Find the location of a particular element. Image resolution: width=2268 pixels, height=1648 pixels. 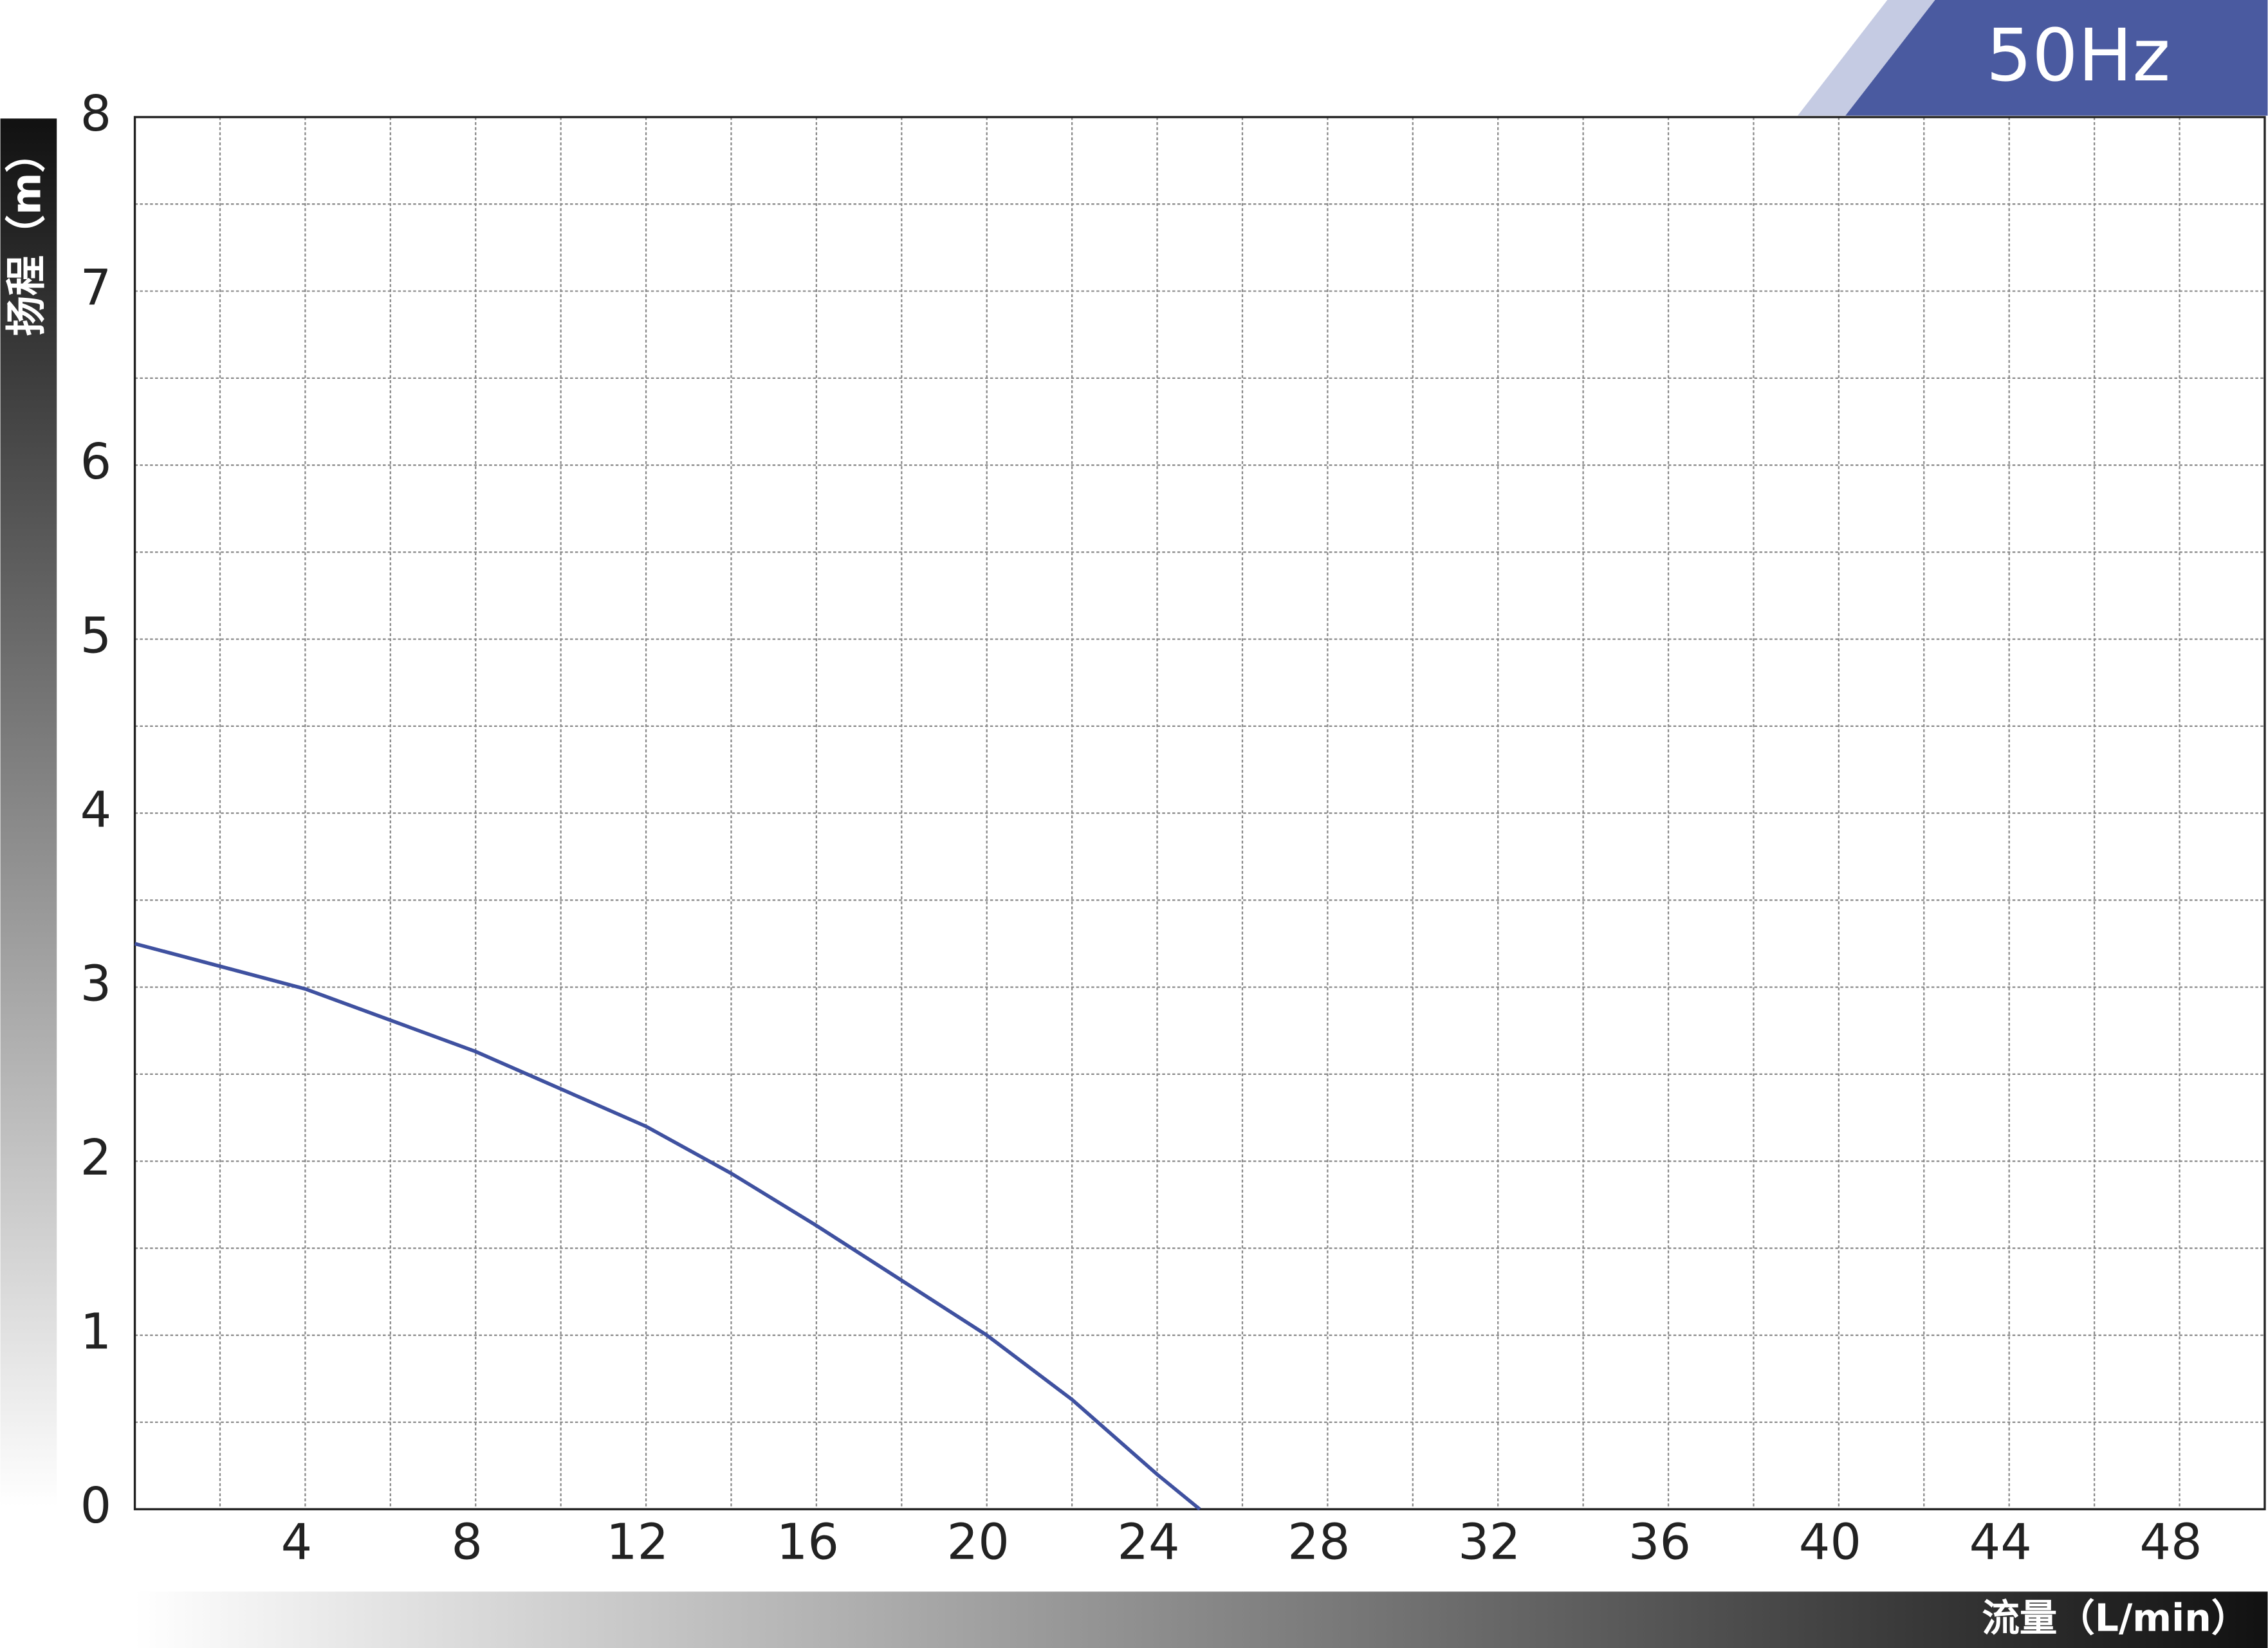

badge is located at coordinates (2056, 58).